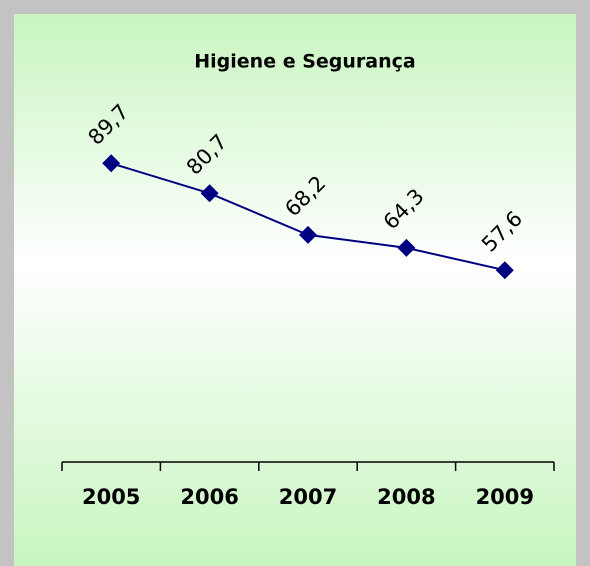  What do you see at coordinates (111, 497) in the screenshot?
I see `x-tick-label: 2005` at bounding box center [111, 497].